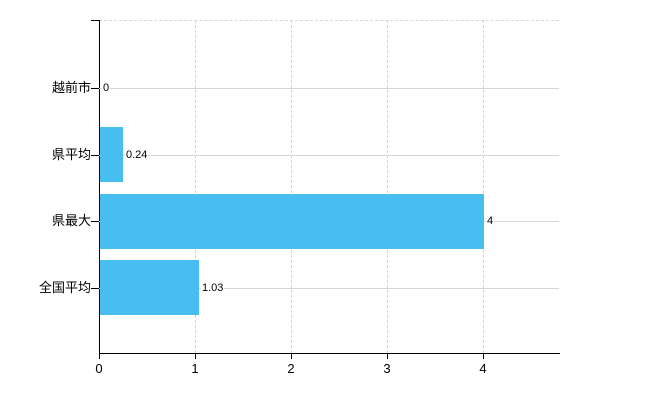  What do you see at coordinates (95, 20) in the screenshot?
I see `y-axis-end-tick` at bounding box center [95, 20].